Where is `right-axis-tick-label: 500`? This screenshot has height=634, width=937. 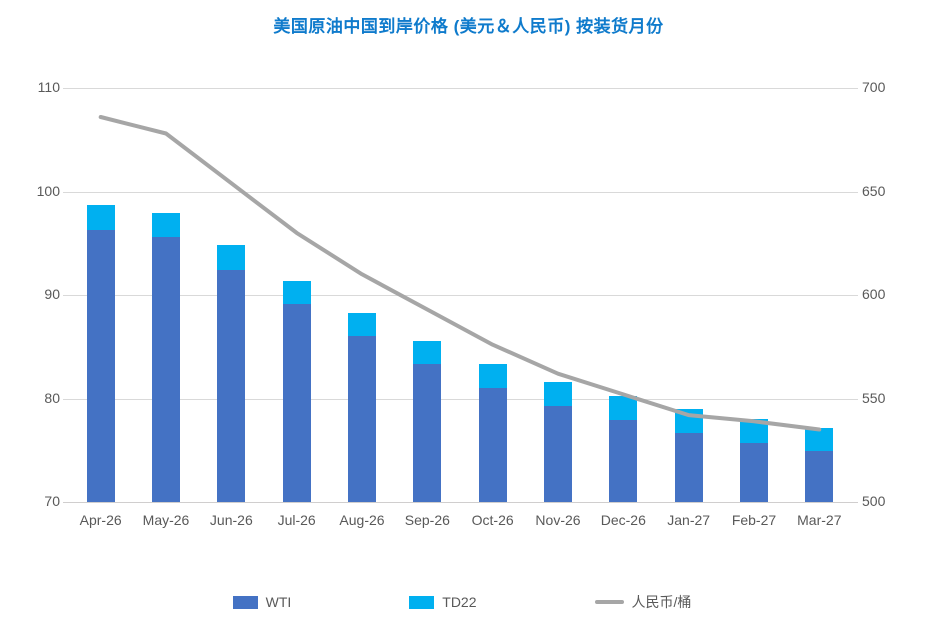
right-axis-tick-label: 500 is located at coordinates (874, 501).